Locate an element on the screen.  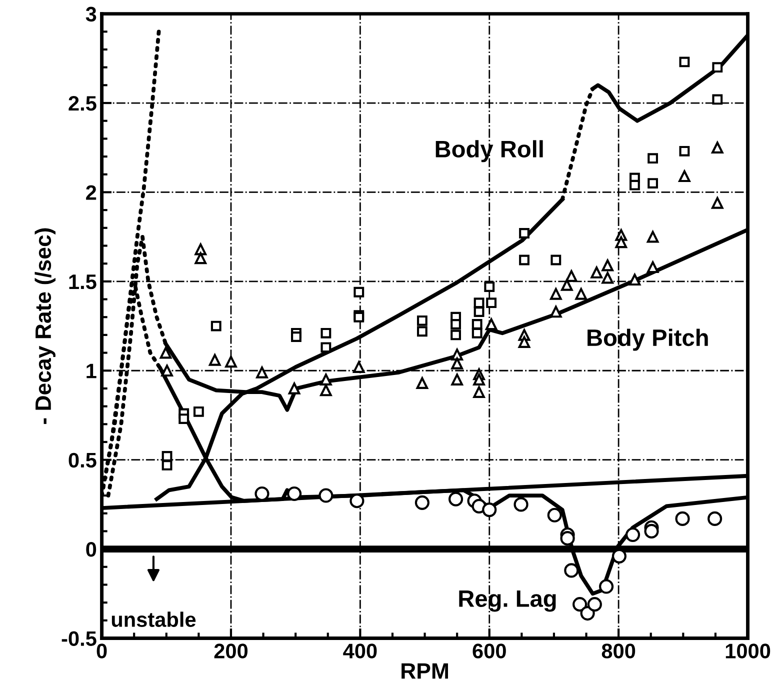
x-tick-label: 1000 is located at coordinates (748, 651).